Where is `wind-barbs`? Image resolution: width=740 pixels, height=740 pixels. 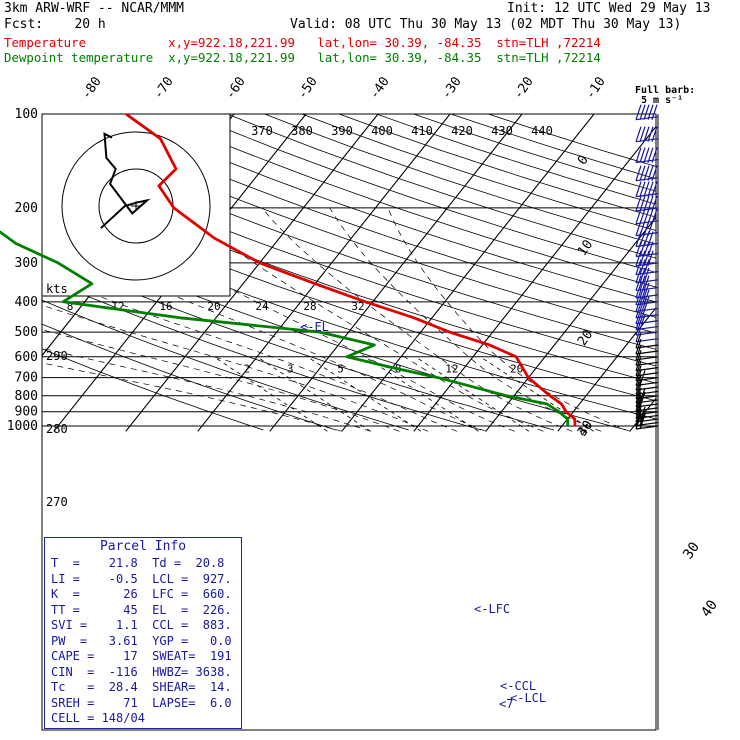
wind-barbs is located at coordinates (647, 417).